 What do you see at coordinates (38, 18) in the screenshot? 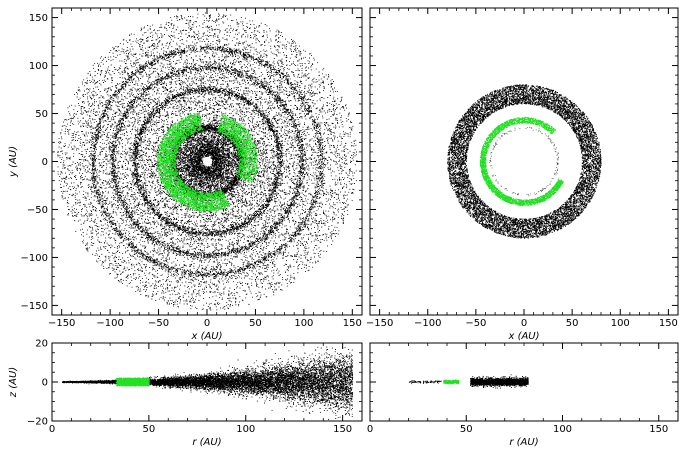
I see `y-tick-label: 150` at bounding box center [38, 18].